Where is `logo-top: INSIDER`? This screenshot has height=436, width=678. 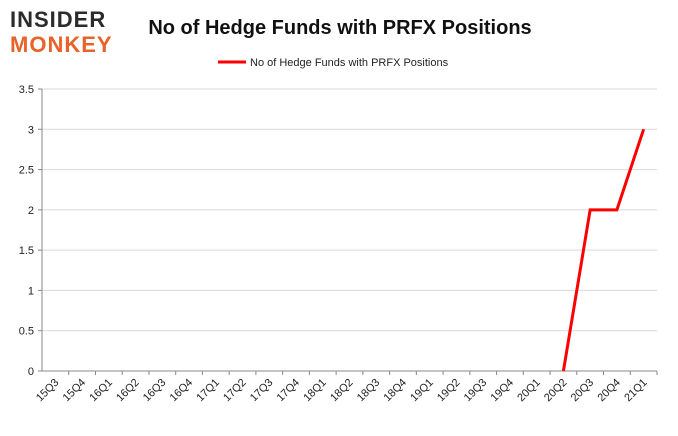
logo-top: INSIDER is located at coordinates (58, 19).